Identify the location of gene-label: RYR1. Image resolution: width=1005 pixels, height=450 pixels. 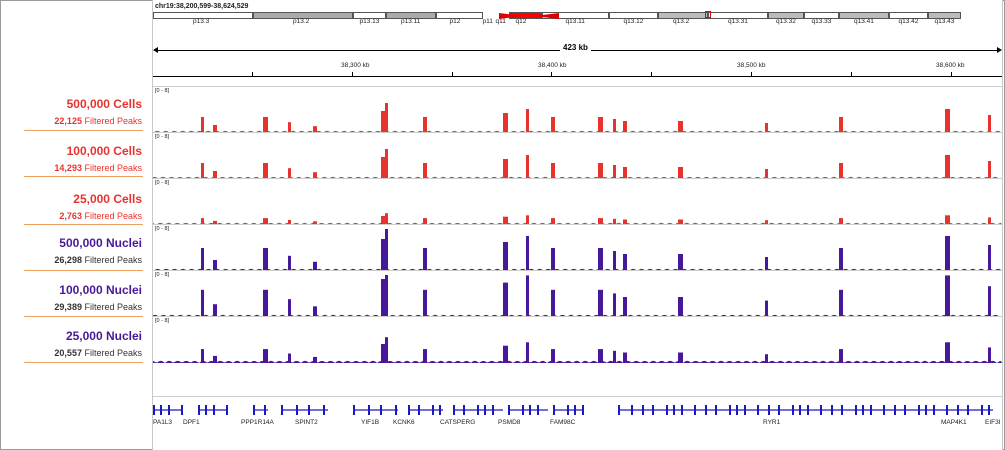
(772, 422).